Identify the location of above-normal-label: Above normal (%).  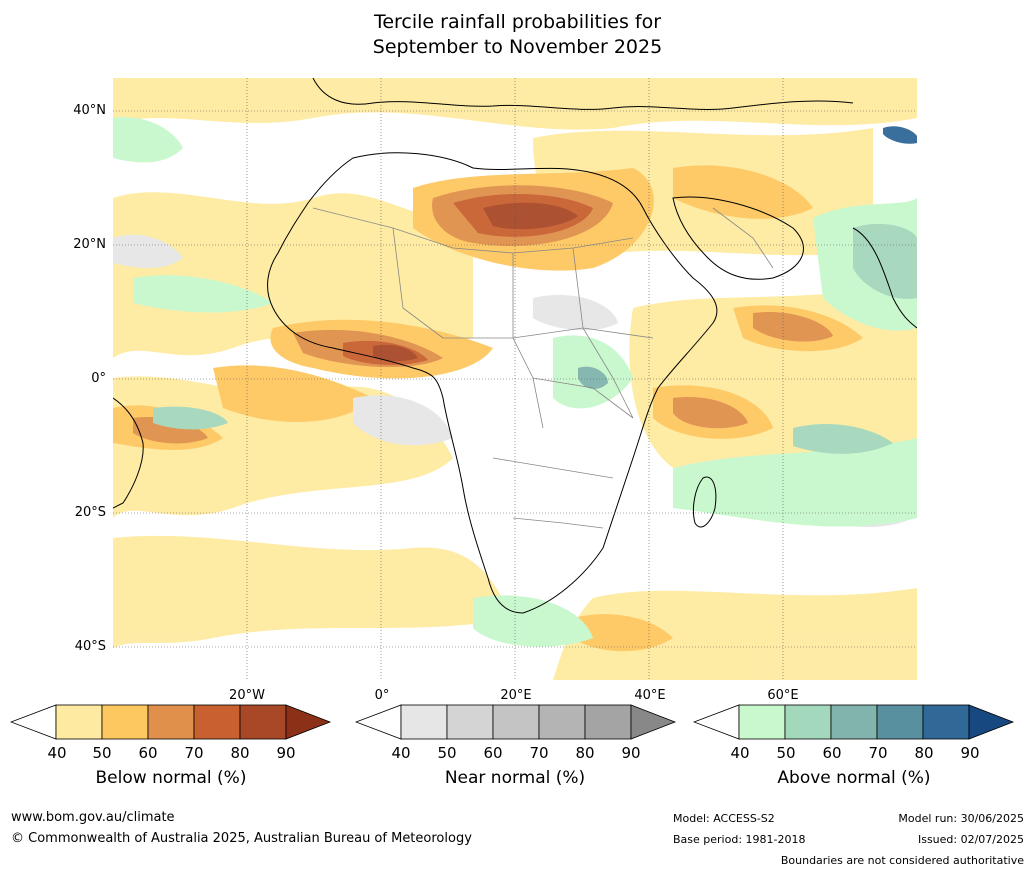
(854, 778).